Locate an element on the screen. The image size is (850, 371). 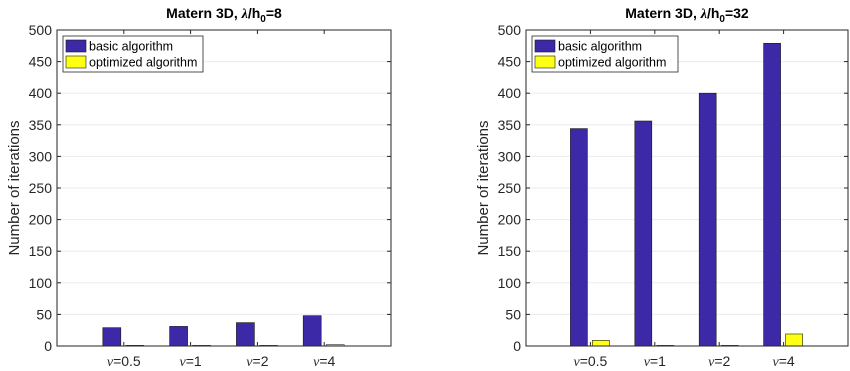
chart-title: Matern 3D, λ/h0=32 is located at coordinates (687, 15).